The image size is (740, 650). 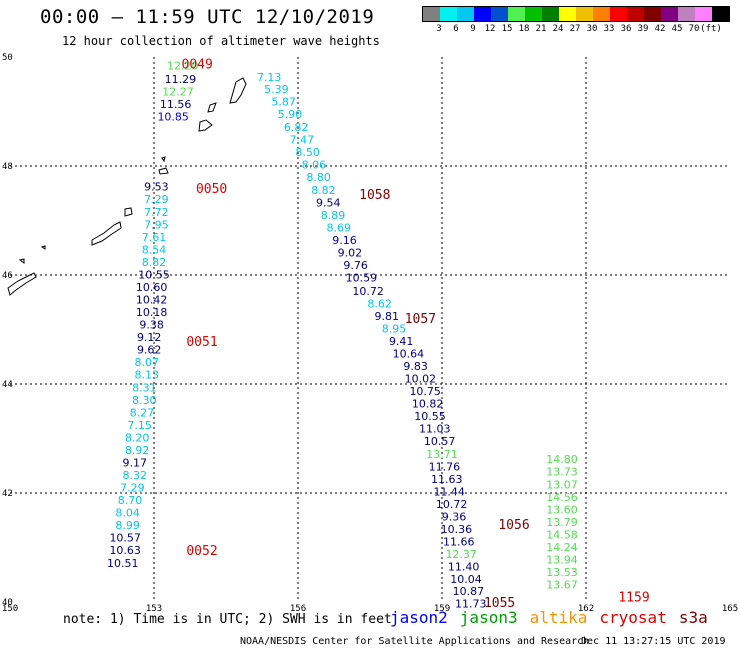 I want to click on pass-time-label: 1055, so click(x=499, y=603).